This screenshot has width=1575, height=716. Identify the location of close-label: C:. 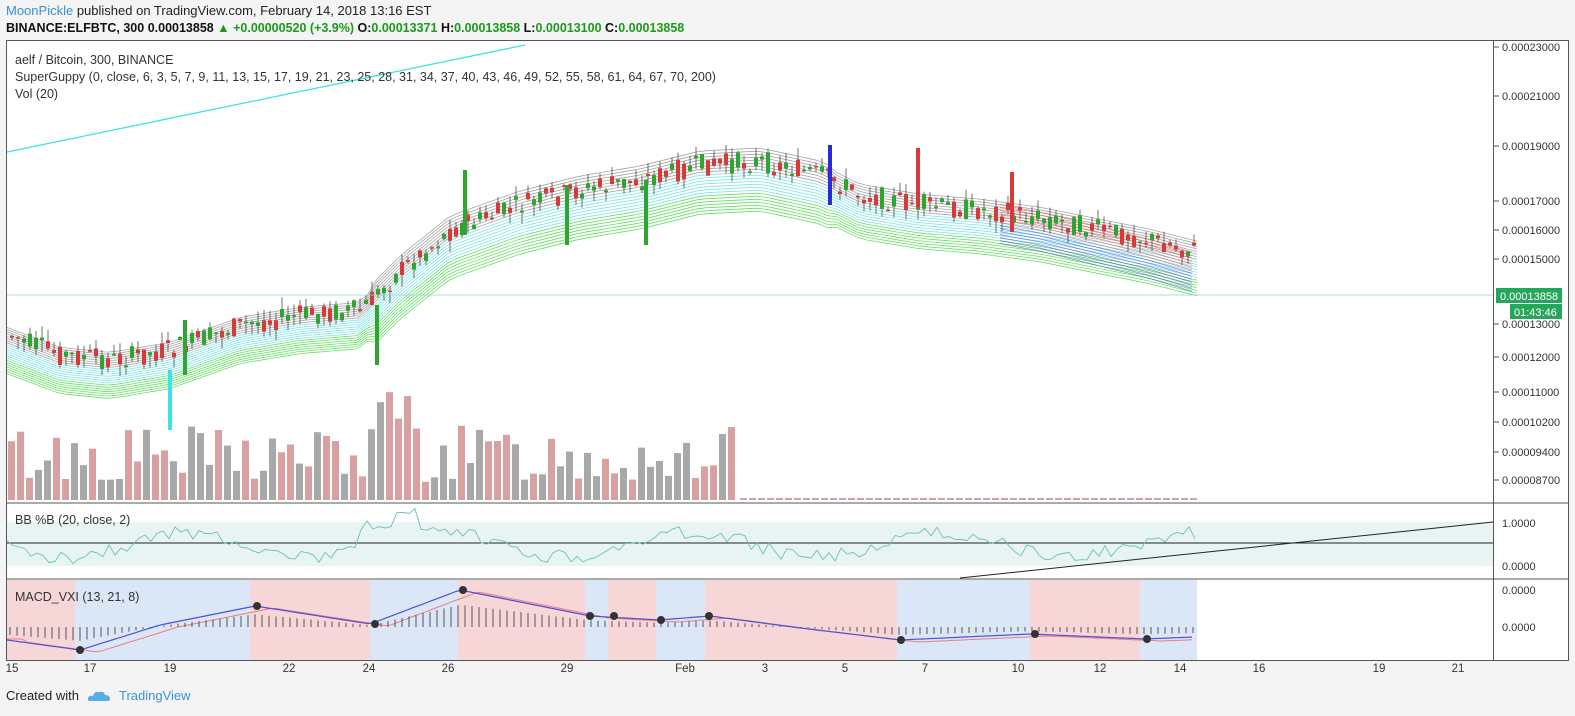
(612, 28).